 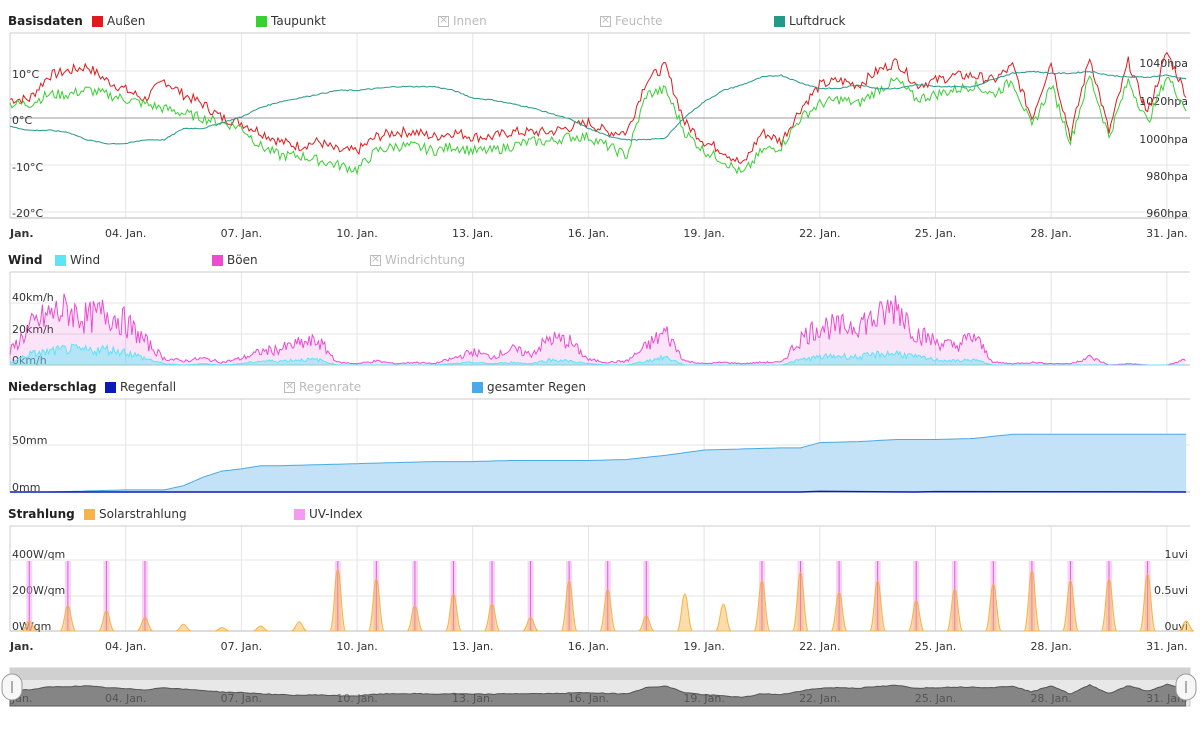 What do you see at coordinates (817, 21) in the screenshot?
I see `legend-label: Luftdruck` at bounding box center [817, 21].